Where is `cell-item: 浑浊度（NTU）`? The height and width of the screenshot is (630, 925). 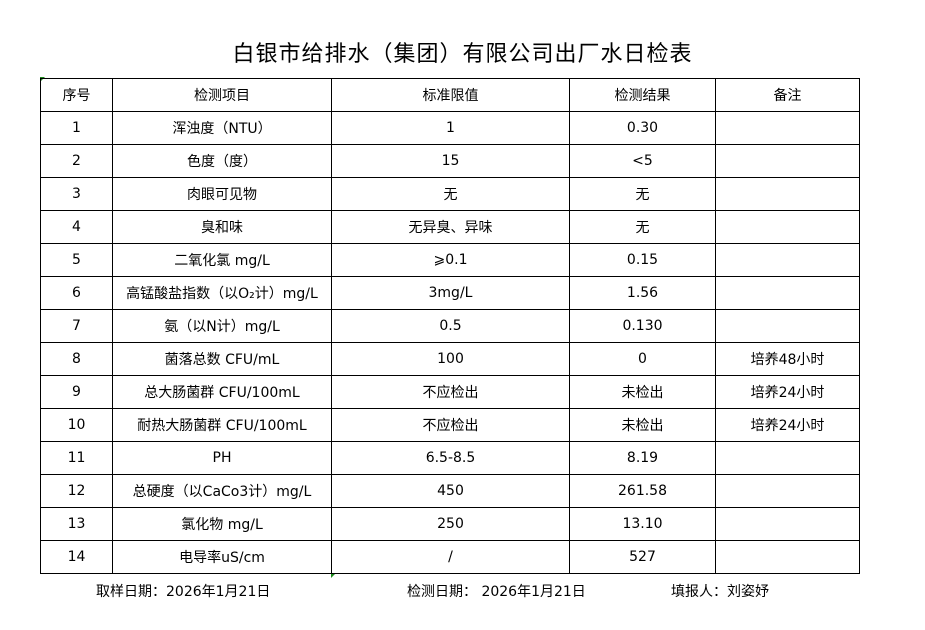 cell-item: 浑浊度（NTU） is located at coordinates (222, 128).